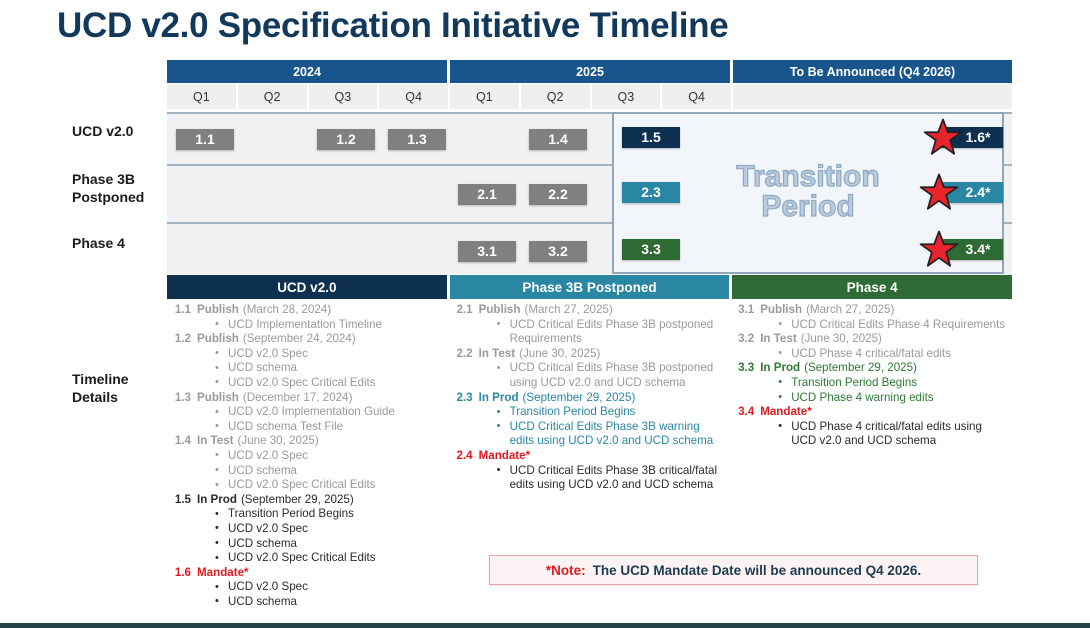  I want to click on detail-entry-heading: 1.1 Publish (March 28, 2024), so click(307, 310).